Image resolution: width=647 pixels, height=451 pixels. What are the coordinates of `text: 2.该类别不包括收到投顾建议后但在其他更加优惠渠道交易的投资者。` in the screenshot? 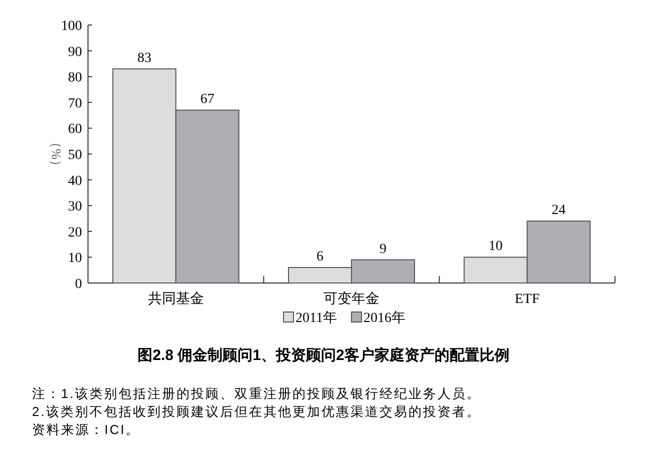 It's located at (256, 411).